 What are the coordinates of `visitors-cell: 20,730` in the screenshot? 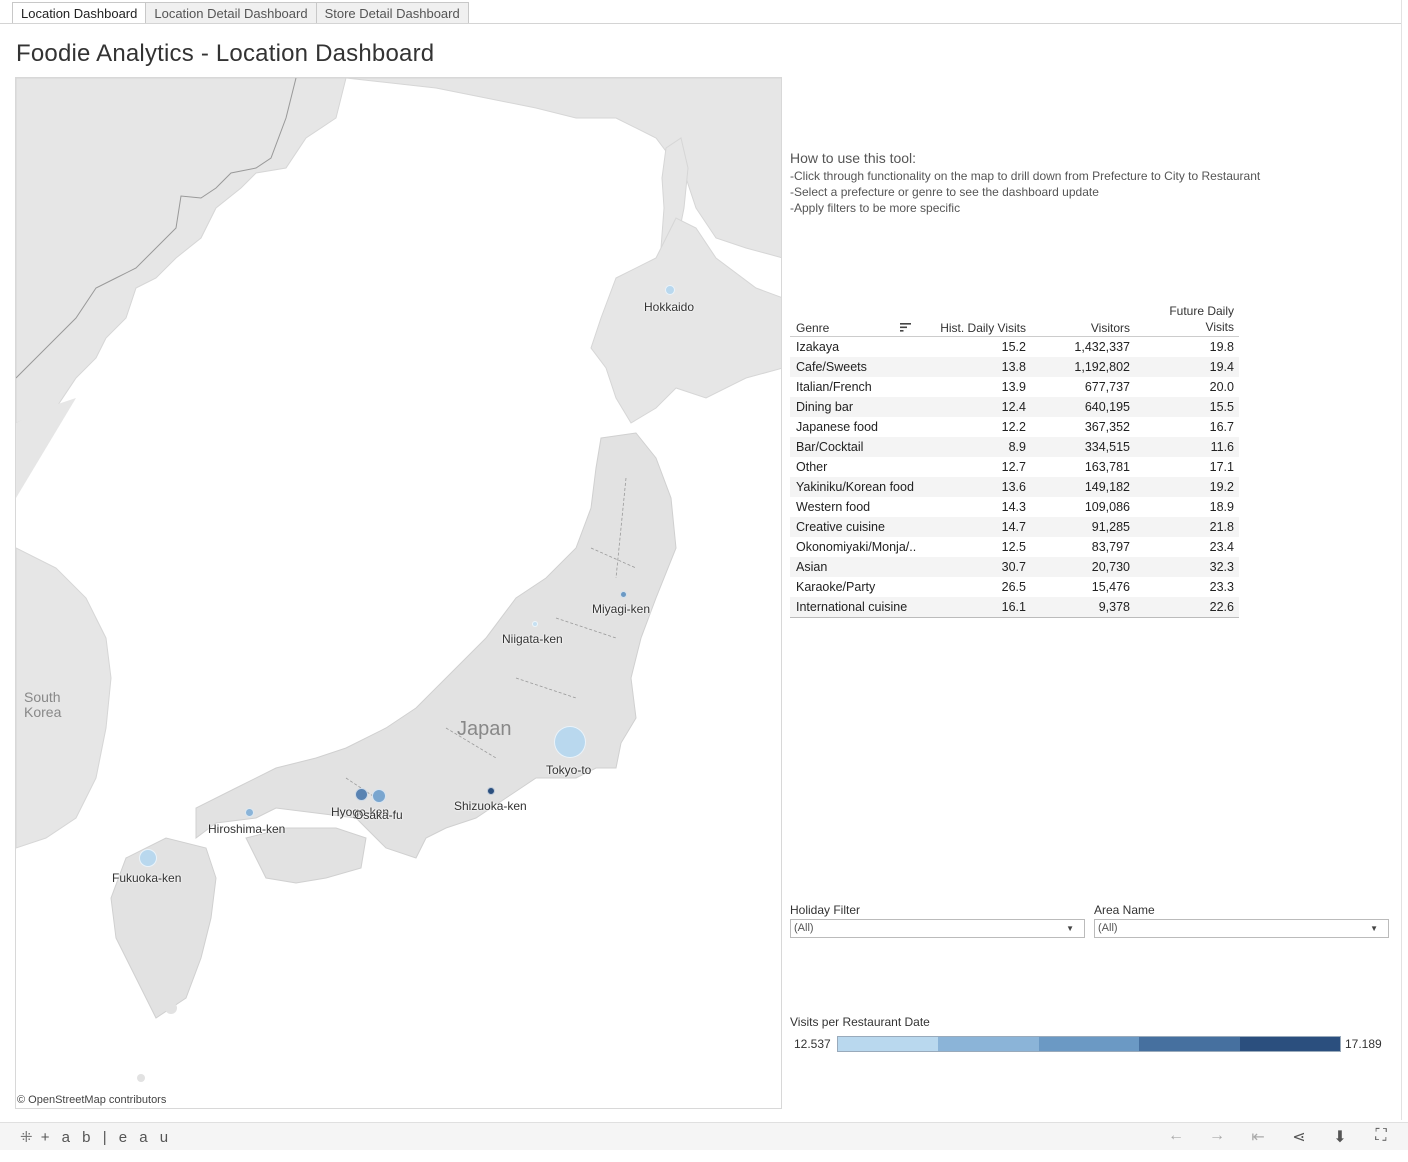 It's located at (1110, 567).